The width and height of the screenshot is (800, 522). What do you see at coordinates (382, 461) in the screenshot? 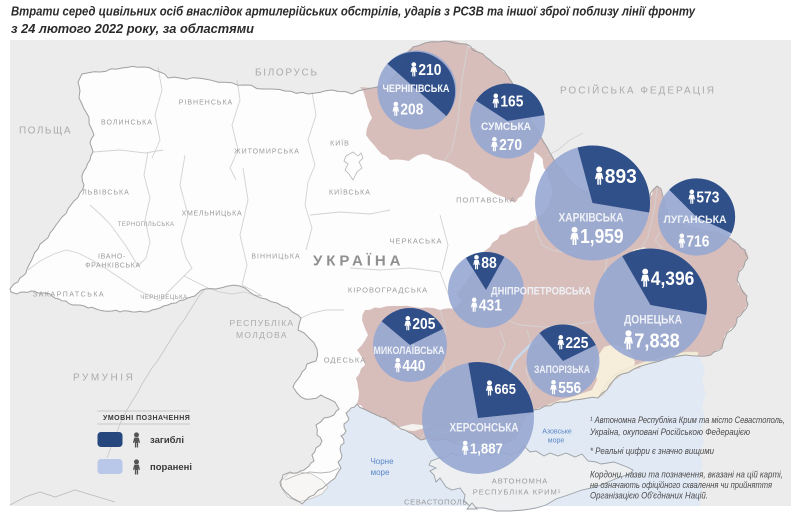
I see `svg-text: Чорне` at bounding box center [382, 461].